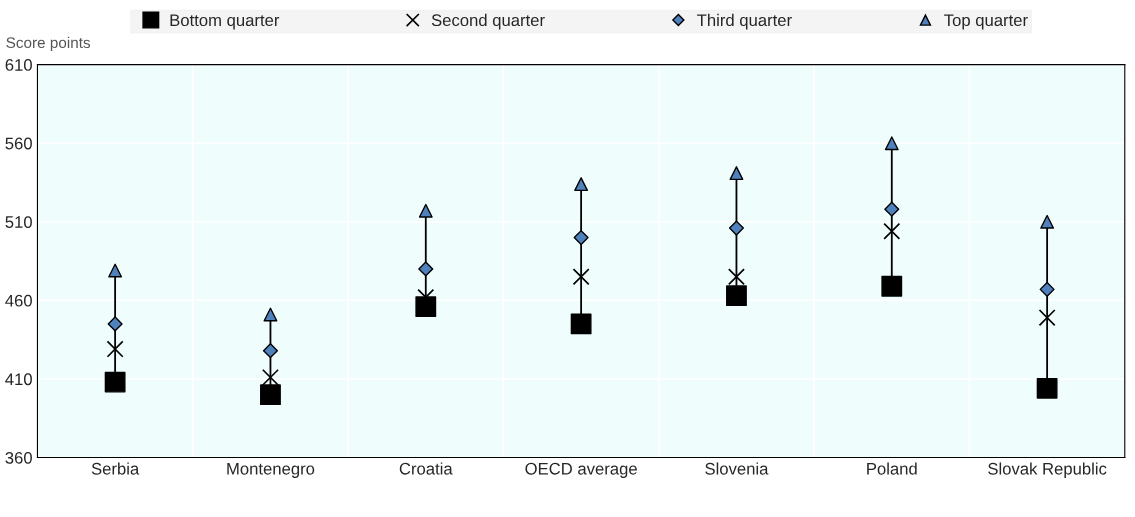  What do you see at coordinates (18, 457) in the screenshot?
I see `y-tick-label: 360` at bounding box center [18, 457].